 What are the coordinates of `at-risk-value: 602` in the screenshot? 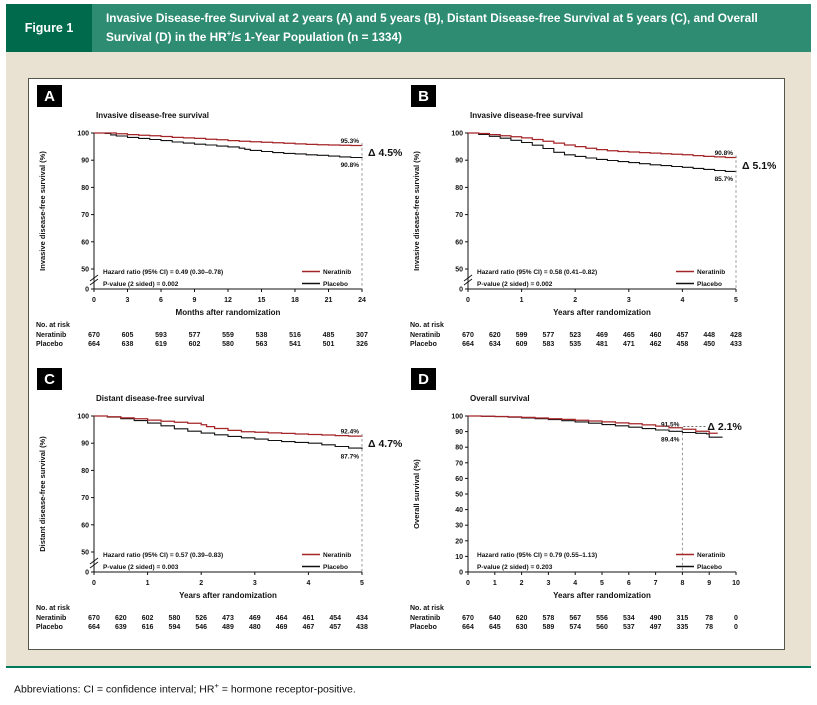 It's located at (194, 345).